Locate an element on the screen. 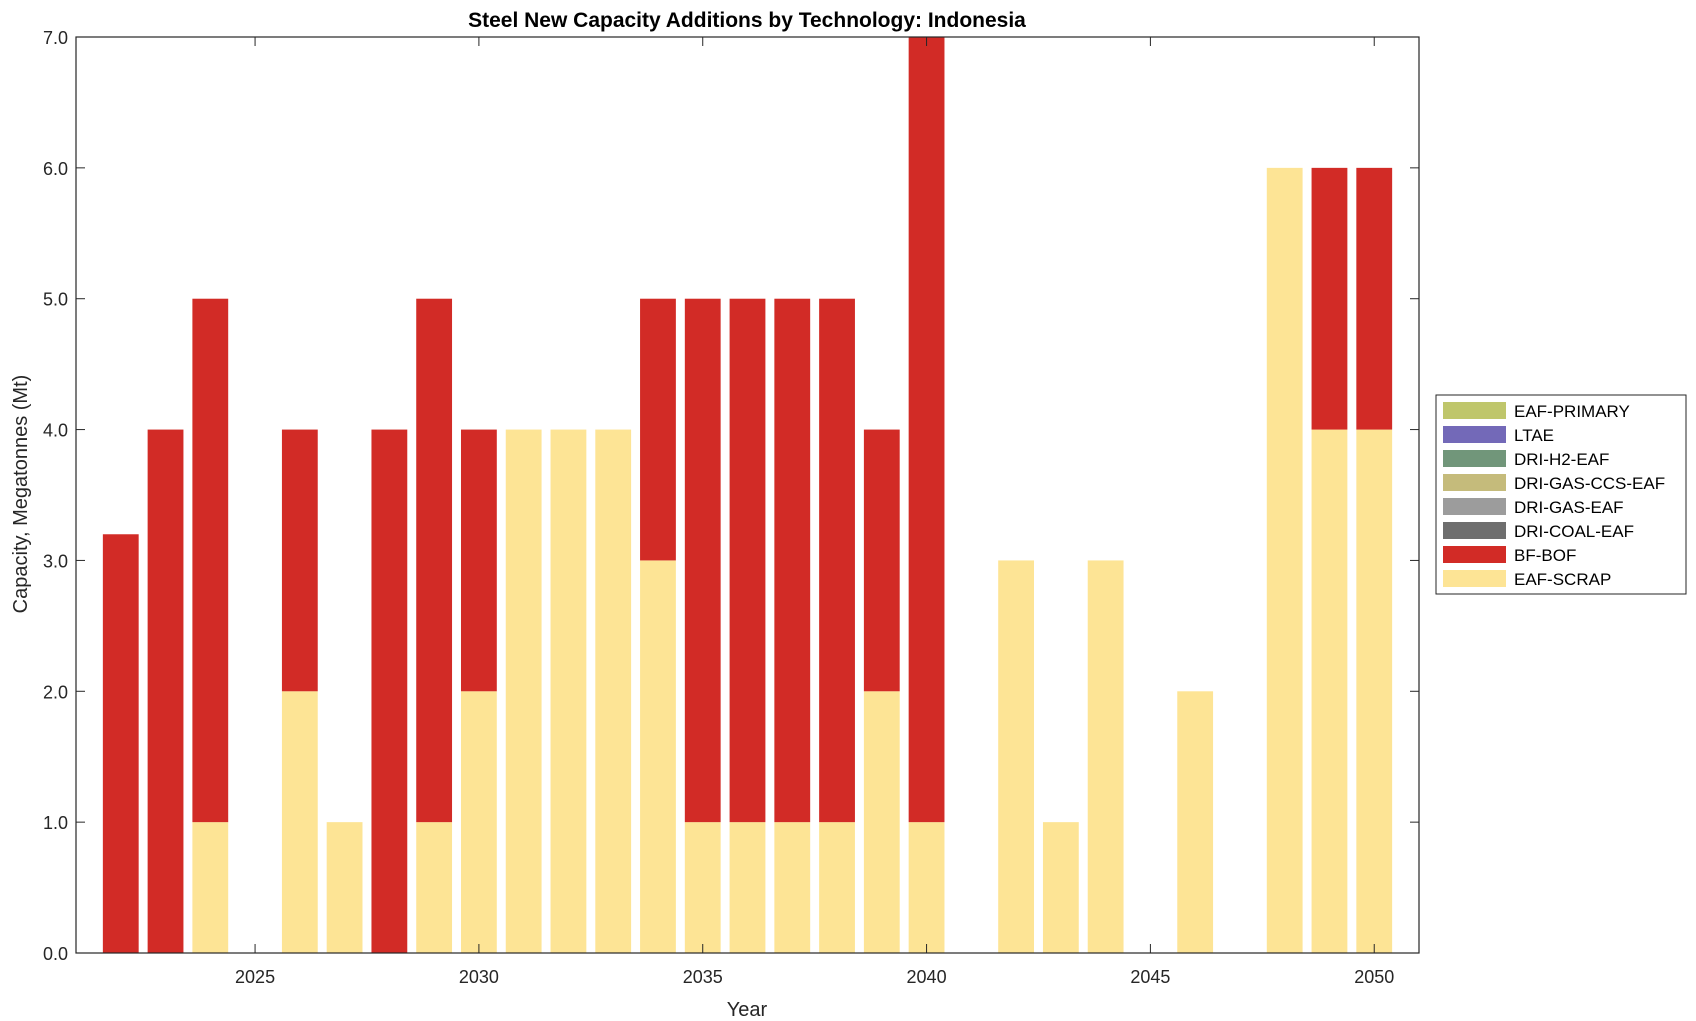  bar-bf-bof-2023 is located at coordinates (165, 691).